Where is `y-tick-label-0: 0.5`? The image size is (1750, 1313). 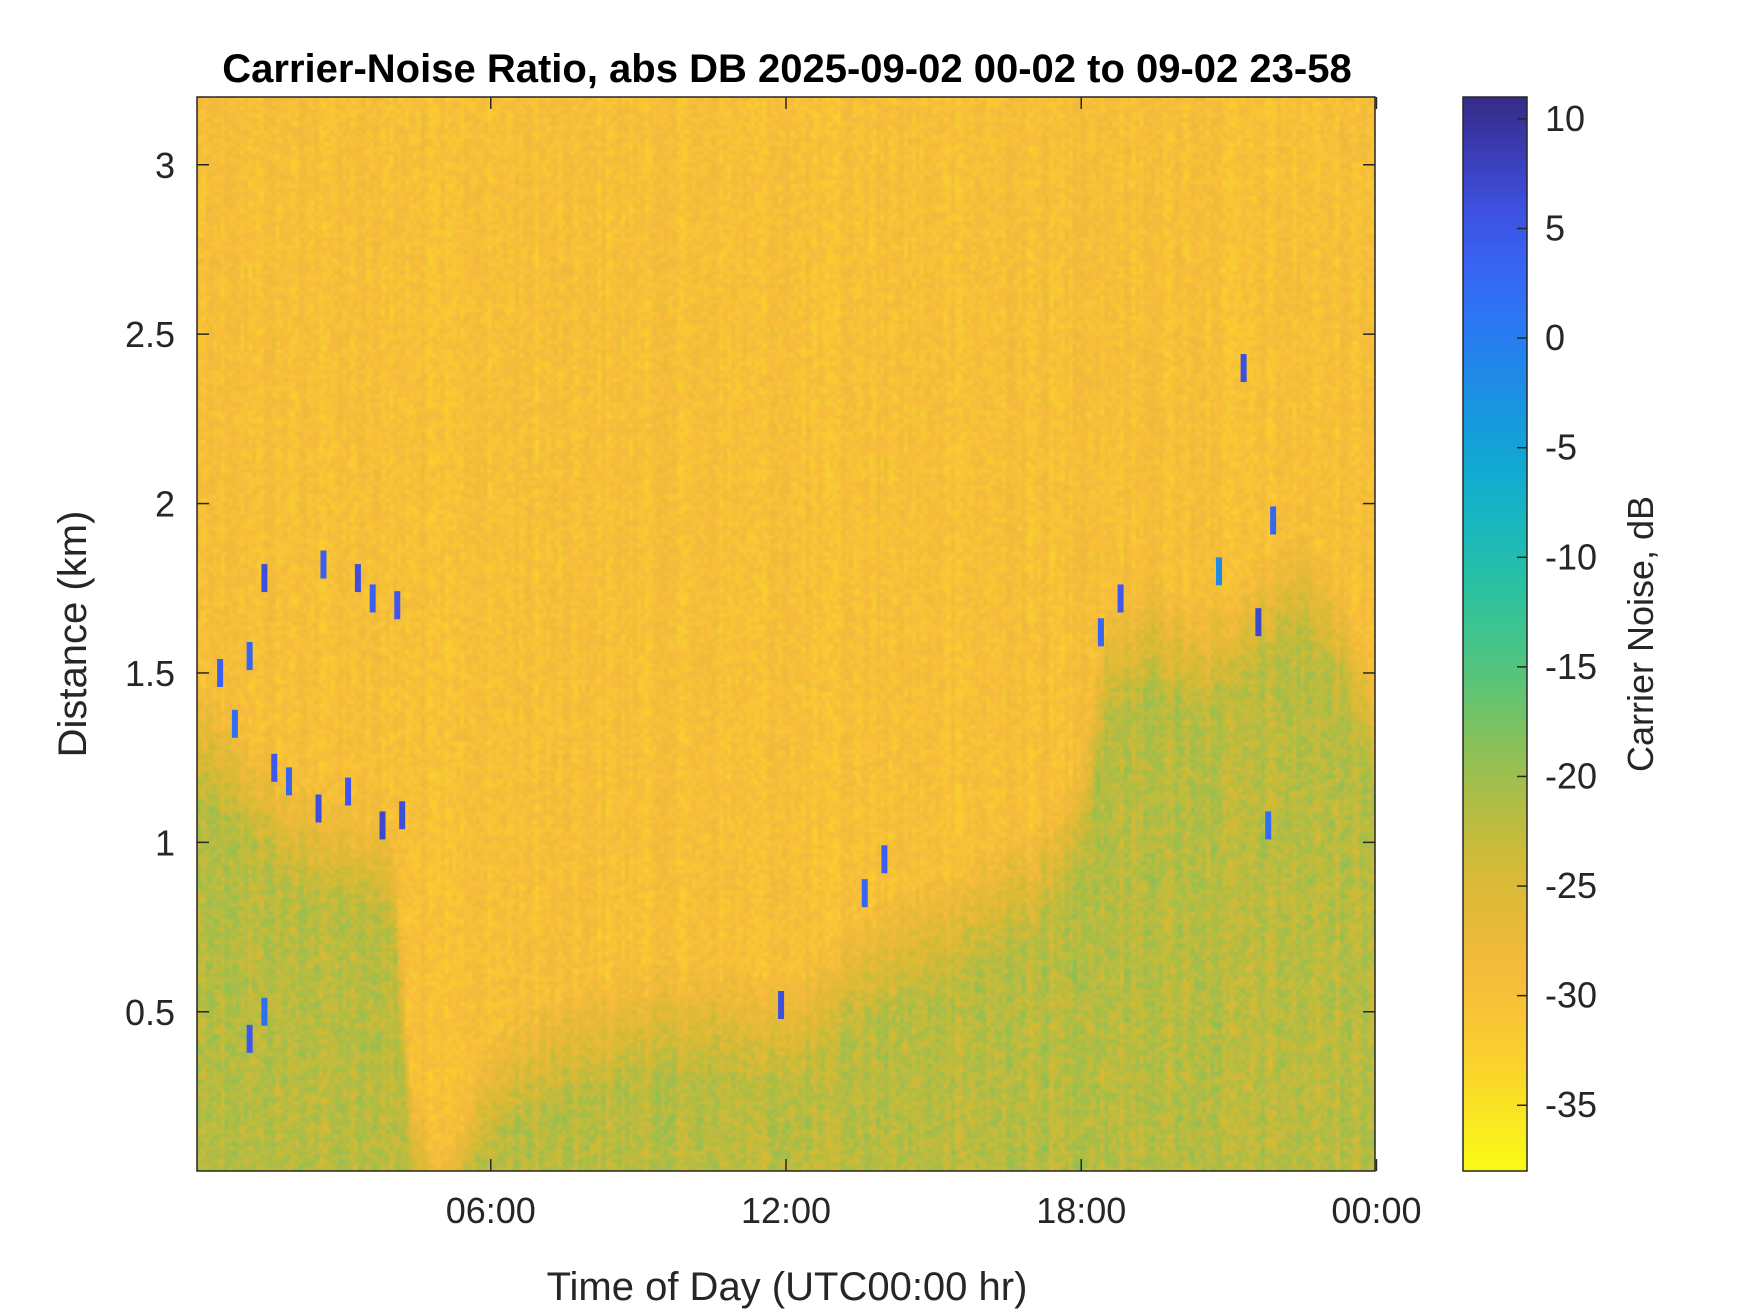 y-tick-label-0: 0.5 is located at coordinates (150, 1012).